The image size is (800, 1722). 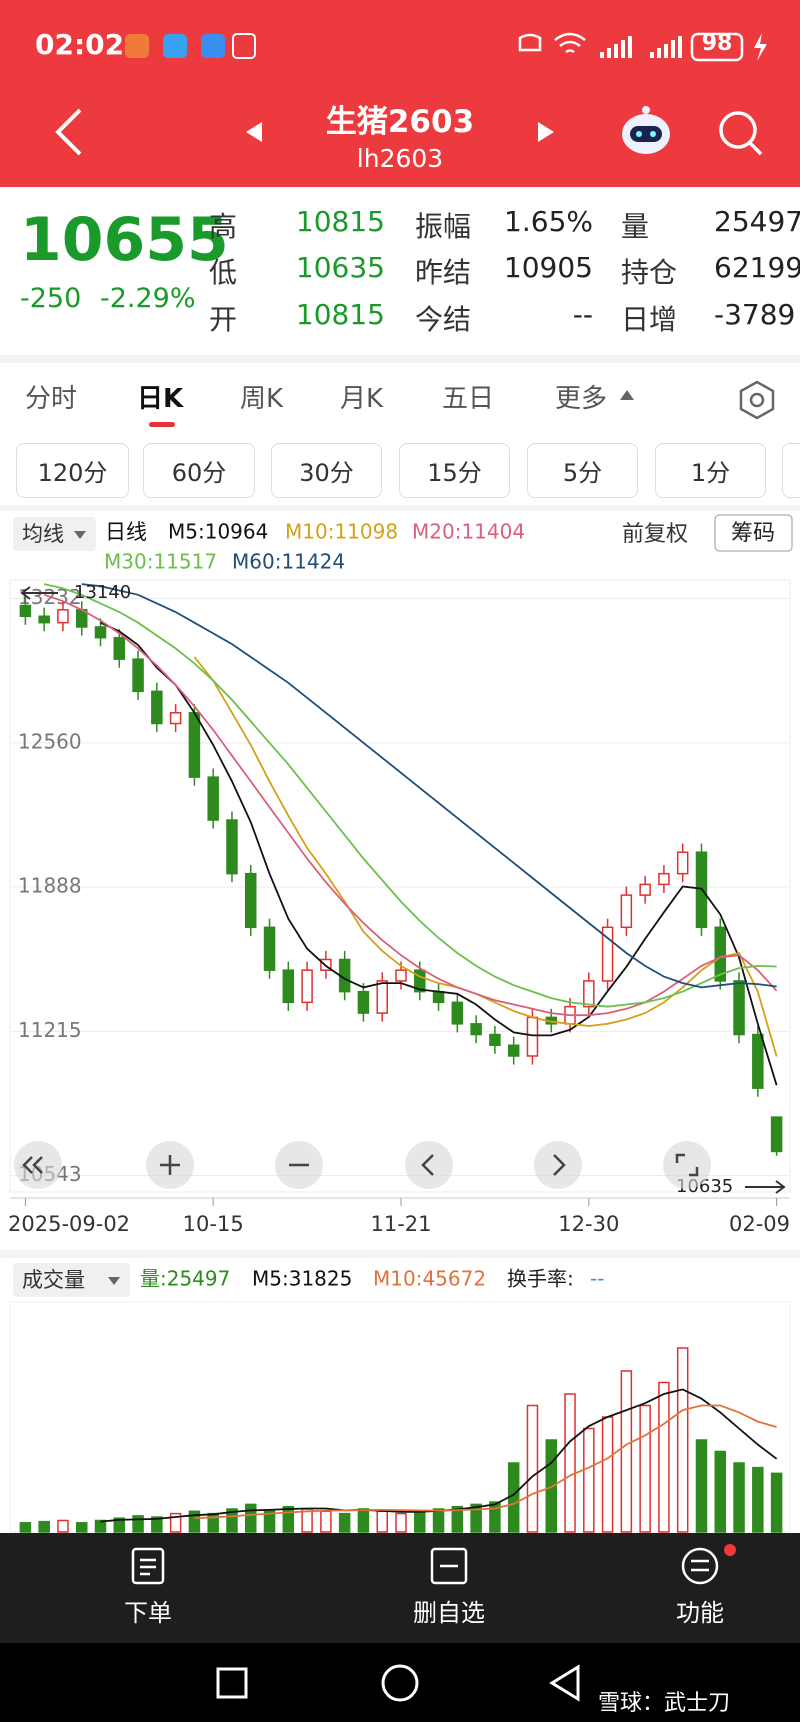 I want to click on indicator-menu-button, so click(x=54, y=534).